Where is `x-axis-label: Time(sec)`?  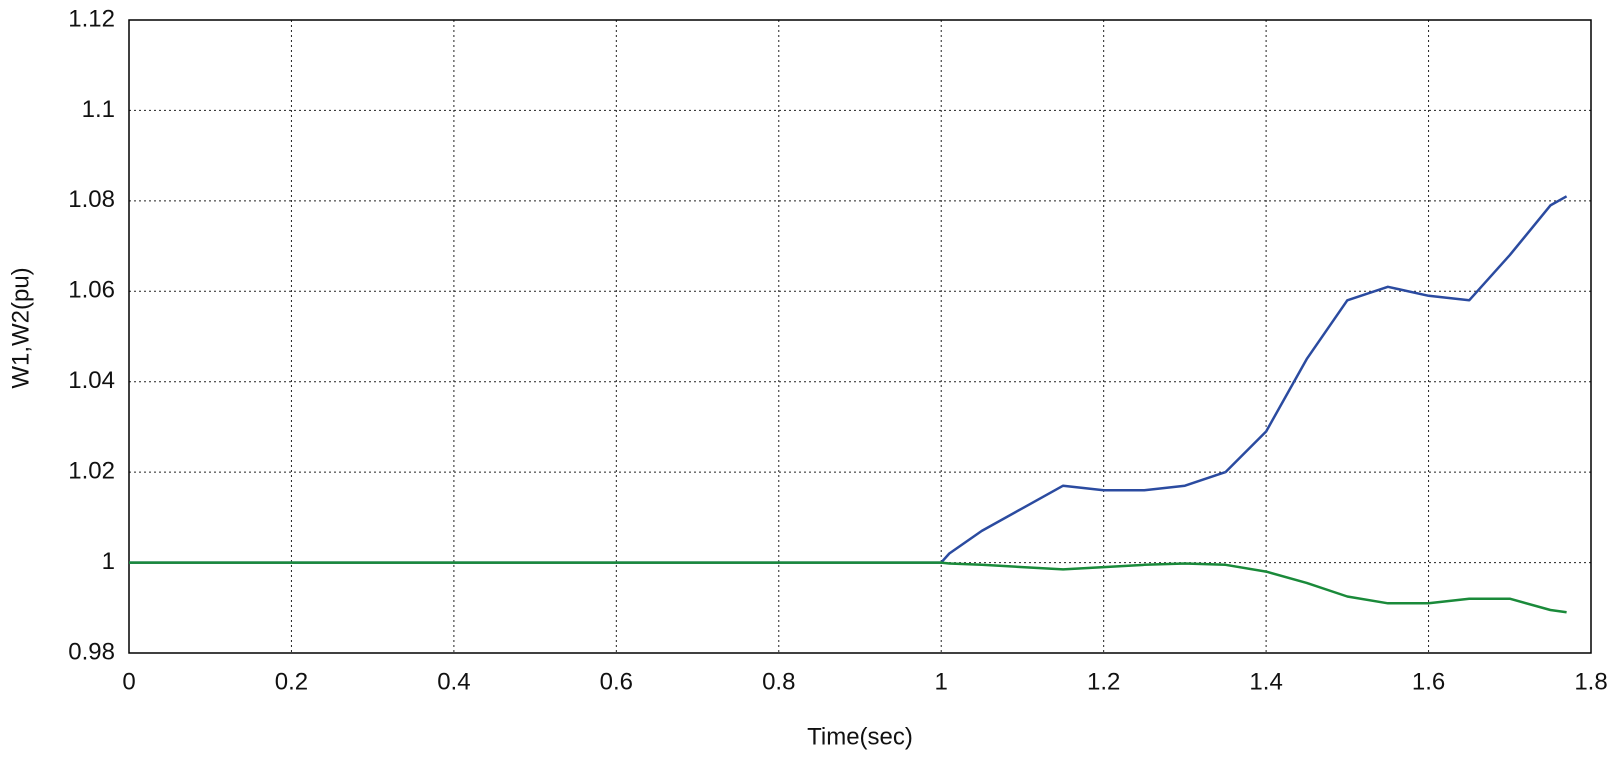 x-axis-label: Time(sec) is located at coordinates (860, 736).